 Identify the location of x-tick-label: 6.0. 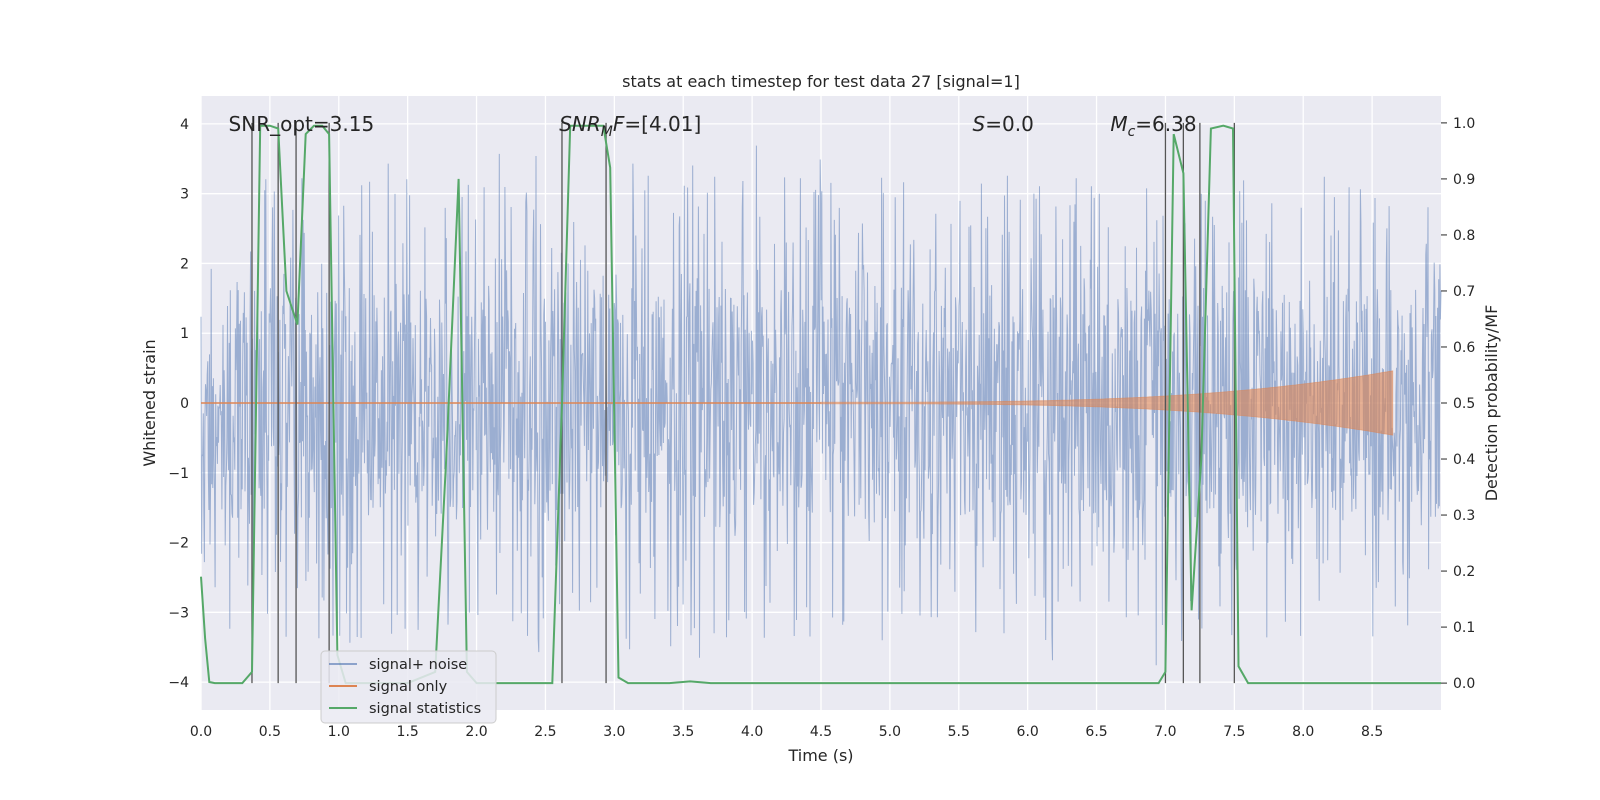
(1028, 732).